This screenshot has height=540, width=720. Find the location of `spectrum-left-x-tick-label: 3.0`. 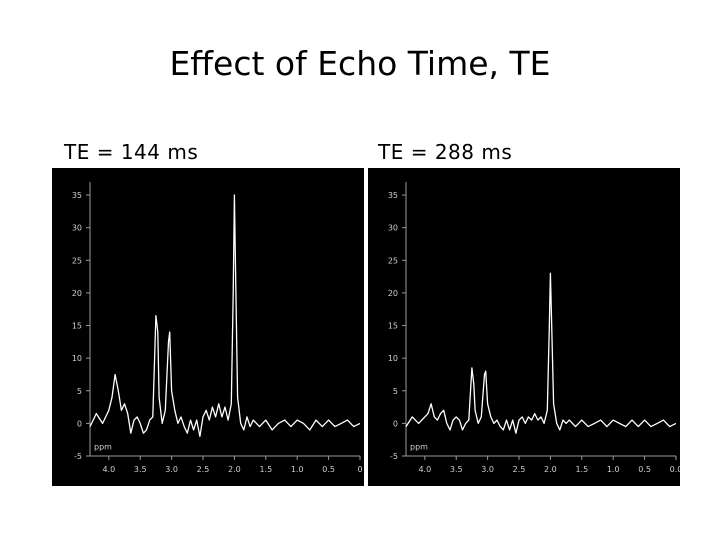

spectrum-left-x-tick-label: 3.0 is located at coordinates (171, 469).